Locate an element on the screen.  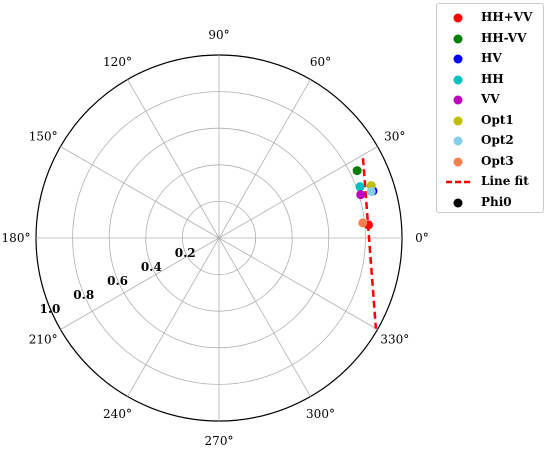
legend-item-hh-vv: HH-VV is located at coordinates (490, 39).